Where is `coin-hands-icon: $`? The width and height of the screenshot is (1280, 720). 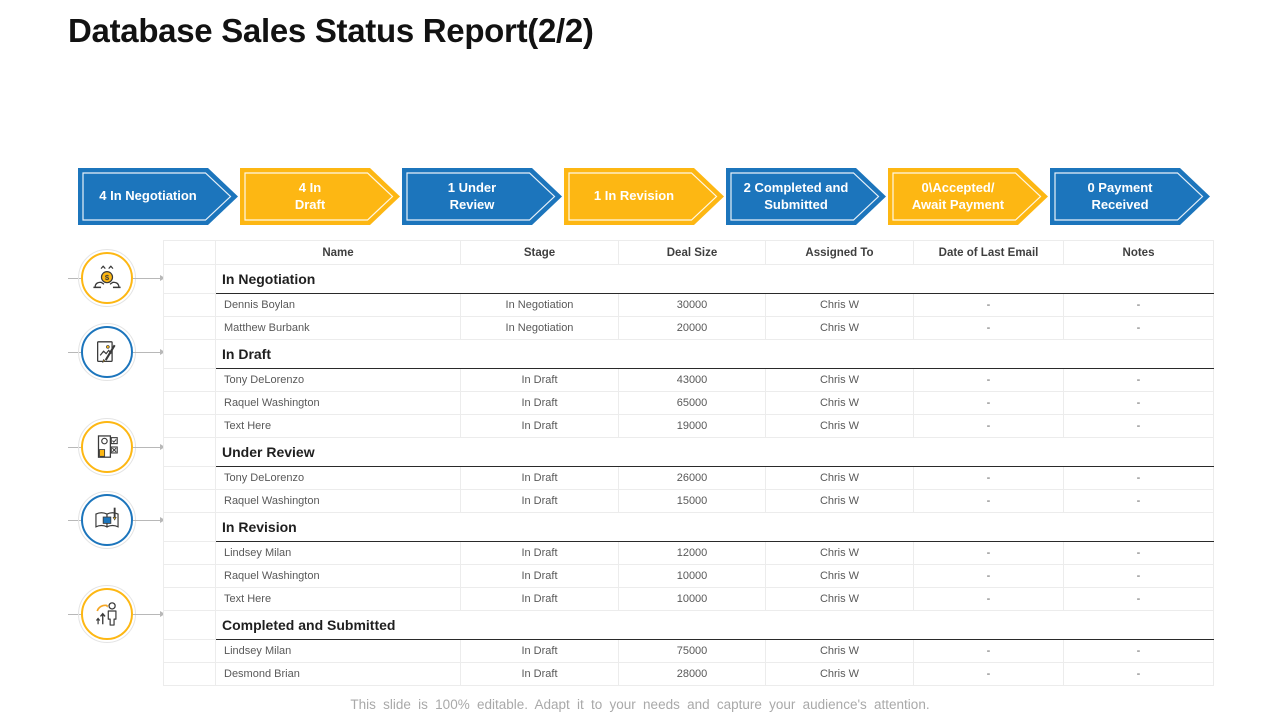
coin-hands-icon: $ is located at coordinates (107, 278).